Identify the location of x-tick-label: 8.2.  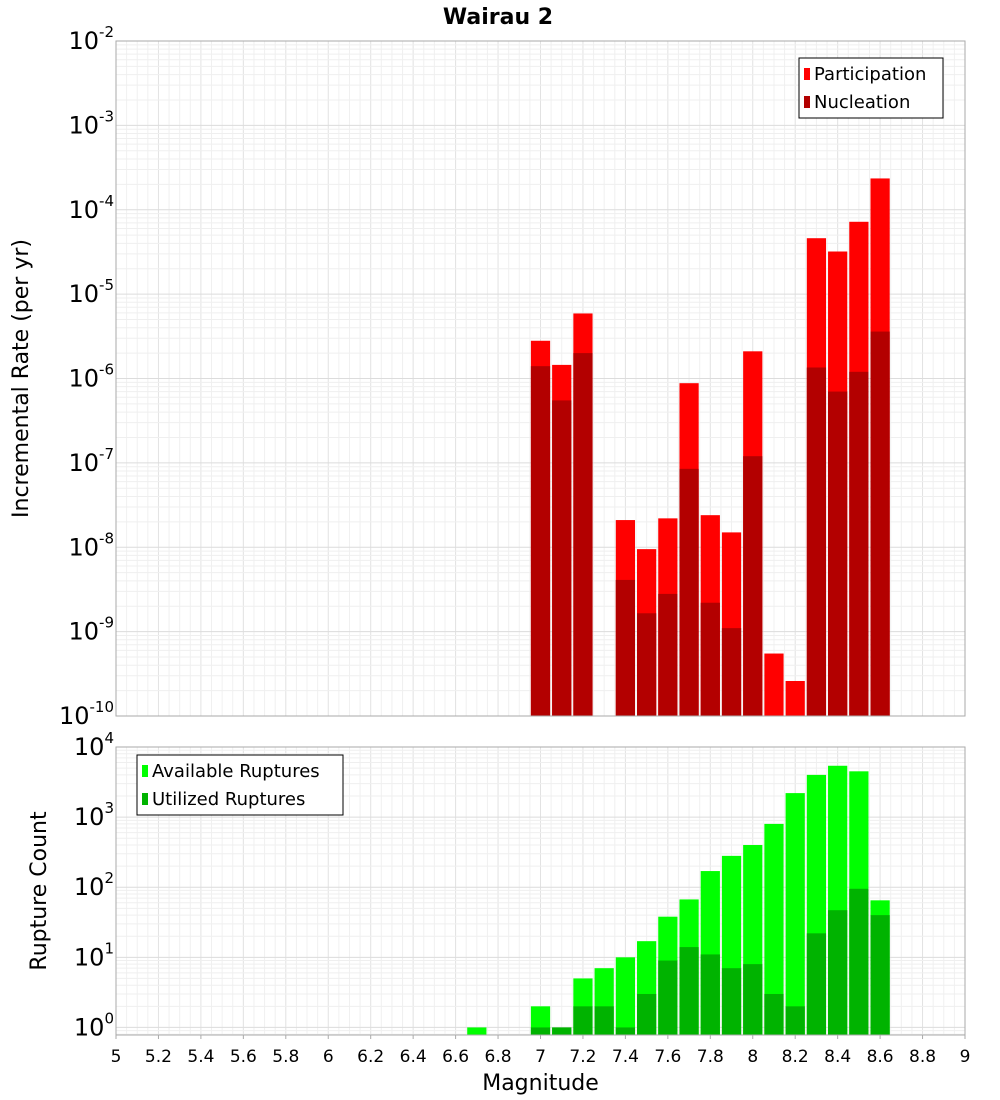
(795, 1057).